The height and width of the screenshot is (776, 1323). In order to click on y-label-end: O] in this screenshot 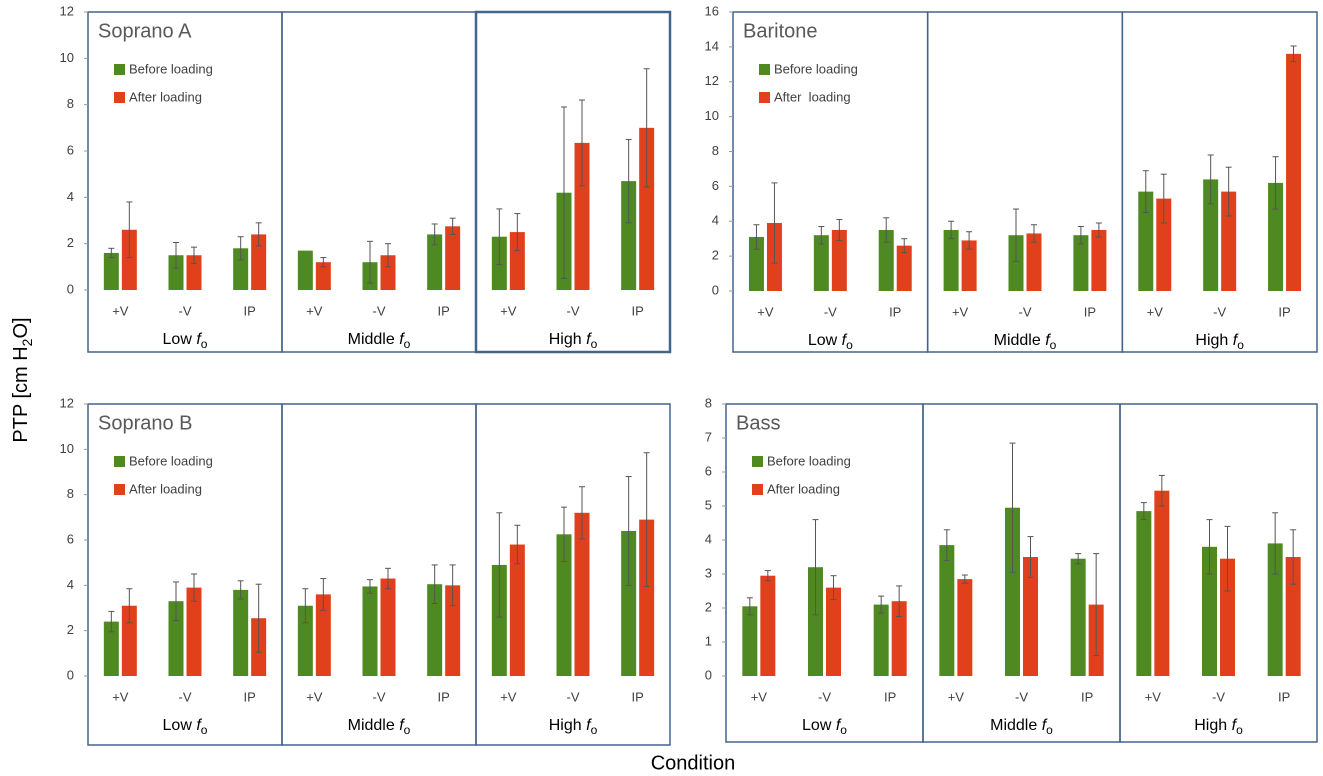, I will do `click(21, 327)`.